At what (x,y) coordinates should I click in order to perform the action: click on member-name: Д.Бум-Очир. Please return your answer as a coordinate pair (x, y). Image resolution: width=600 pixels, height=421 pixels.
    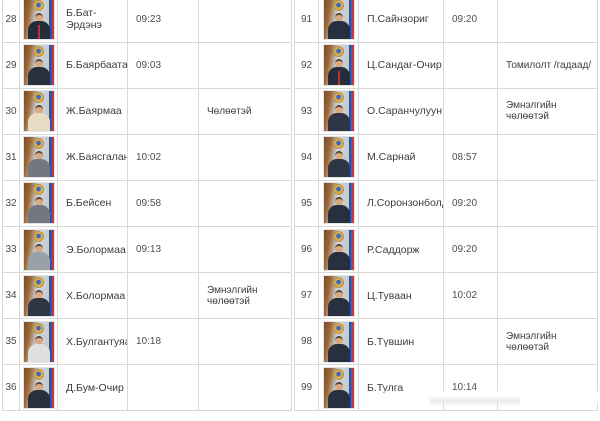
    Looking at the image, I should click on (93, 388).